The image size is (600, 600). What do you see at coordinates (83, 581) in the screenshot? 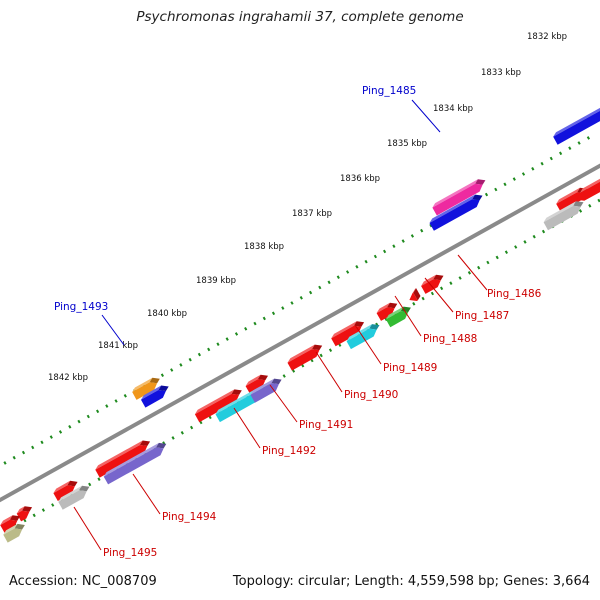
I see `accession-text: Accession: NC_008709` at bounding box center [83, 581].